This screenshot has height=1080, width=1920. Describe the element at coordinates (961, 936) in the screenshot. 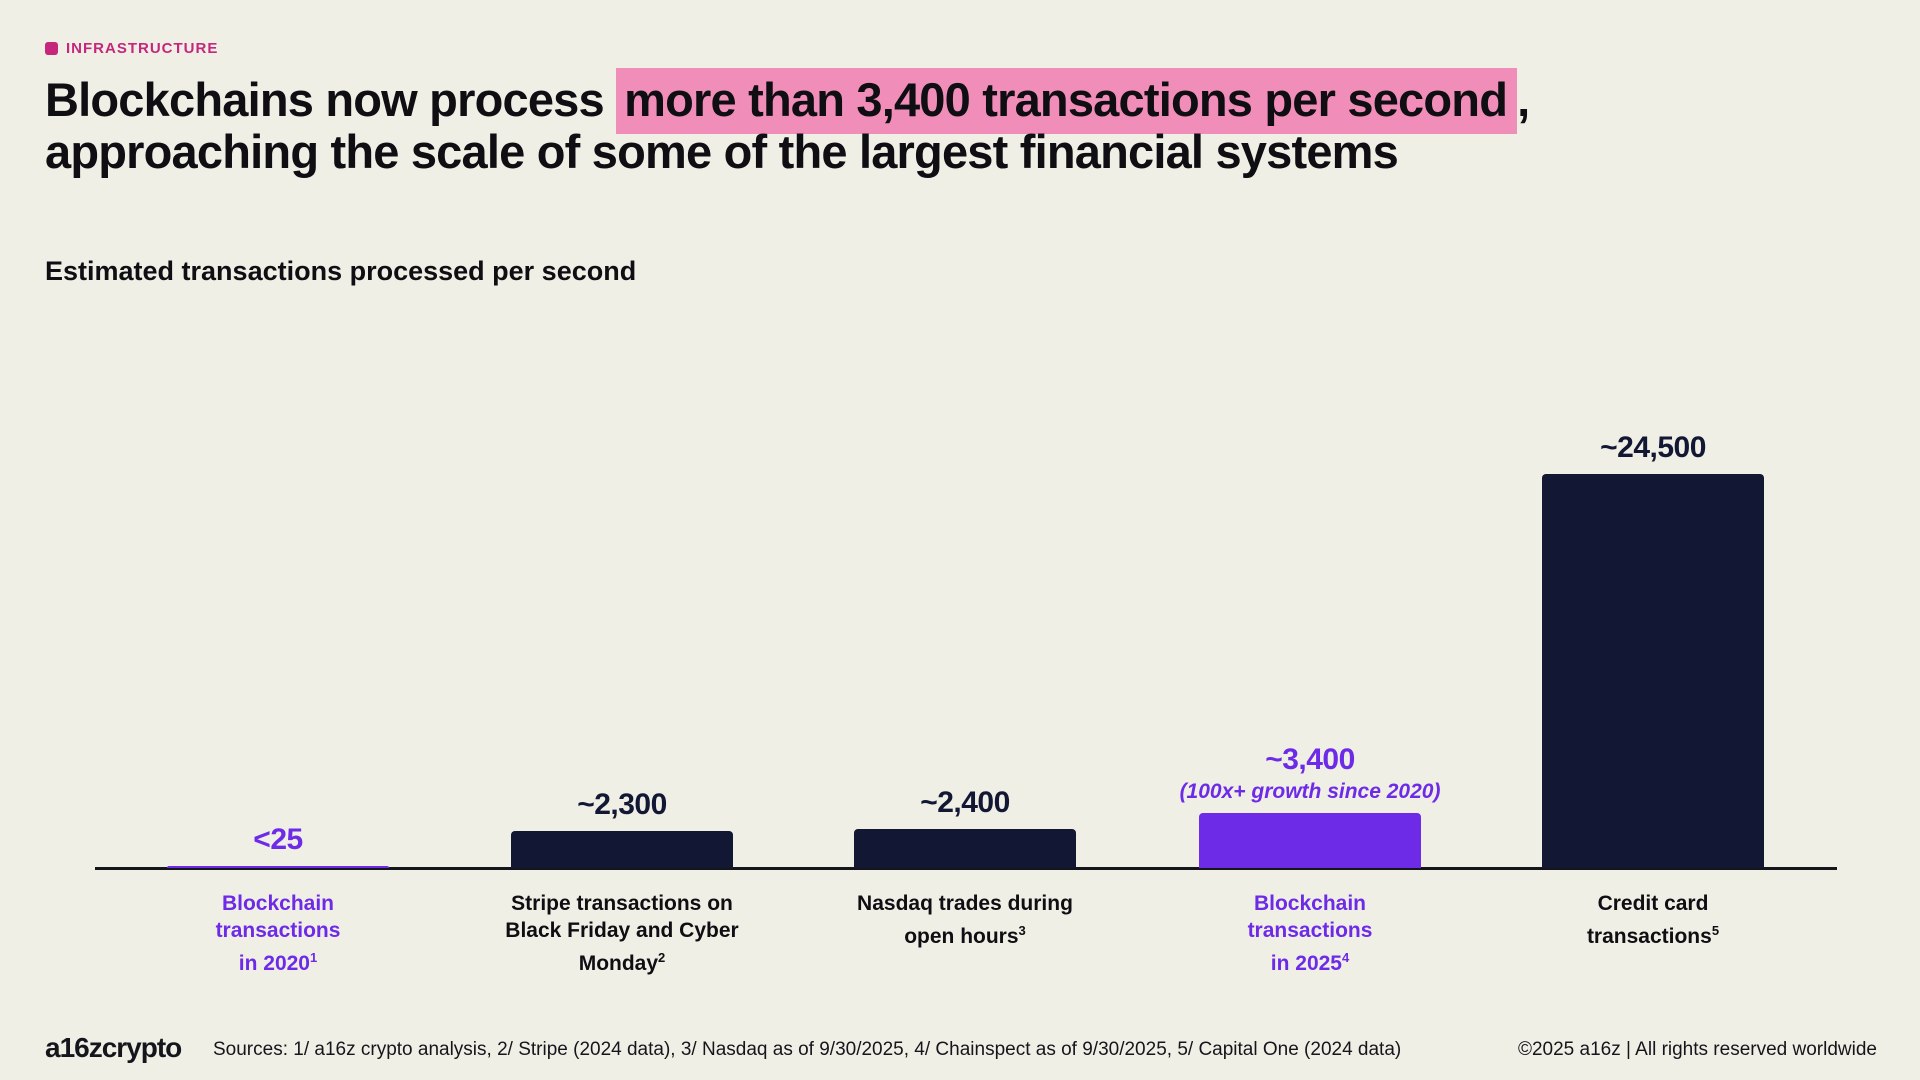

I see `category-label-text: open hours` at that location.